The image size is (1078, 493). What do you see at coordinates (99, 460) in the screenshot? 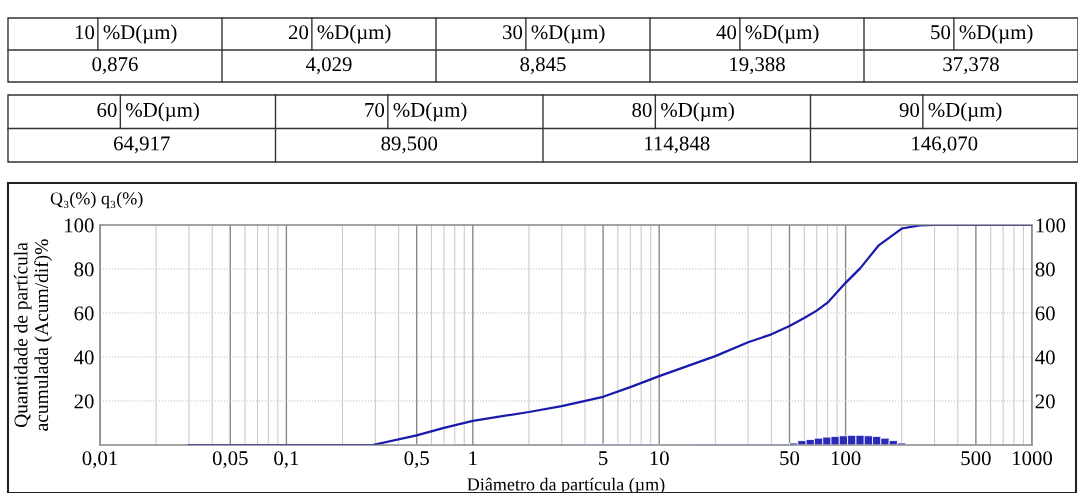
I see `x-tick-label: 0,01` at bounding box center [99, 460].